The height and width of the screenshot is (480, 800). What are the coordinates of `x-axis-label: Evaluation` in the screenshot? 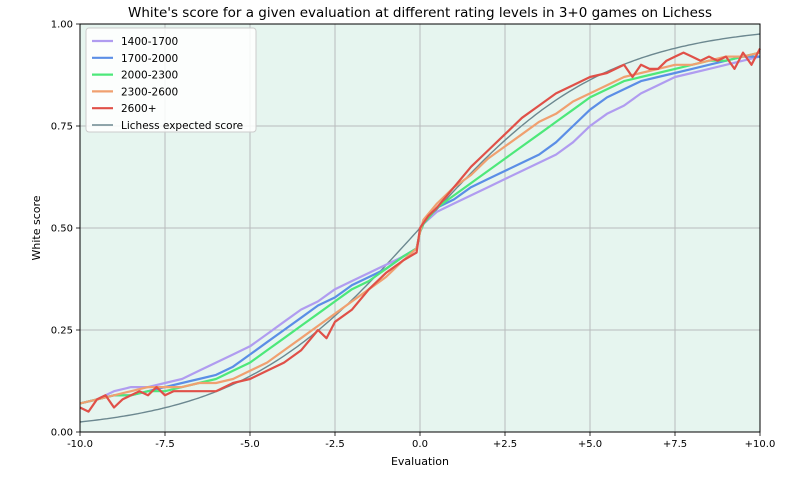 It's located at (420, 461).